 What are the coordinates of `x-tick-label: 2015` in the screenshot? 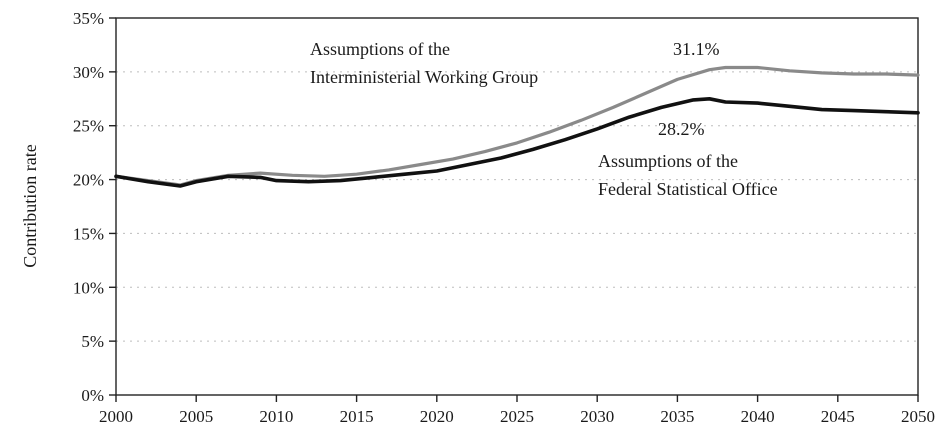 It's located at (357, 416).